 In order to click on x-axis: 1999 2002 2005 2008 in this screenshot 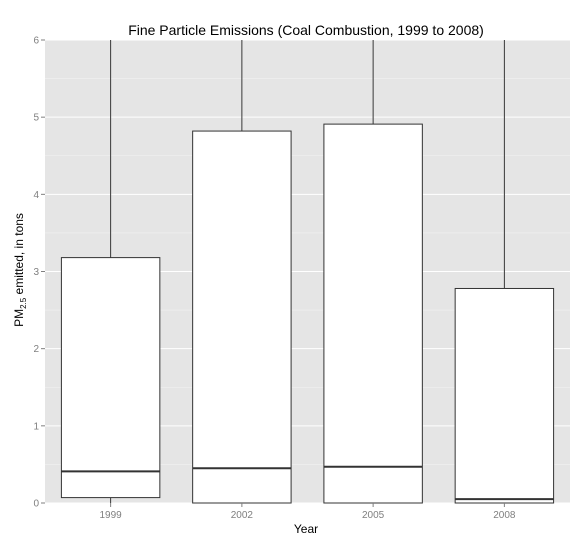, I will do `click(308, 512)`.